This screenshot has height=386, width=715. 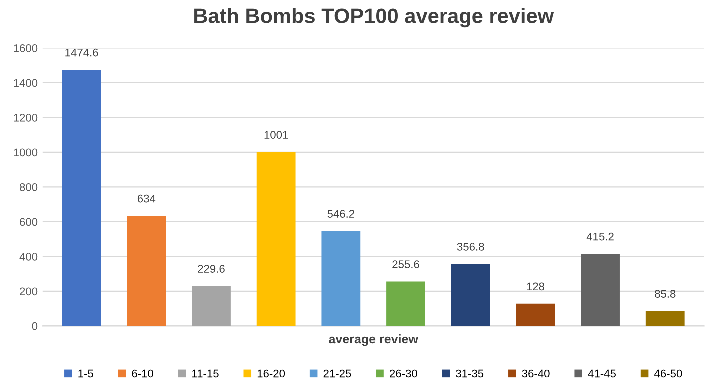 What do you see at coordinates (29, 187) in the screenshot?
I see `y-tick-label: 800` at bounding box center [29, 187].